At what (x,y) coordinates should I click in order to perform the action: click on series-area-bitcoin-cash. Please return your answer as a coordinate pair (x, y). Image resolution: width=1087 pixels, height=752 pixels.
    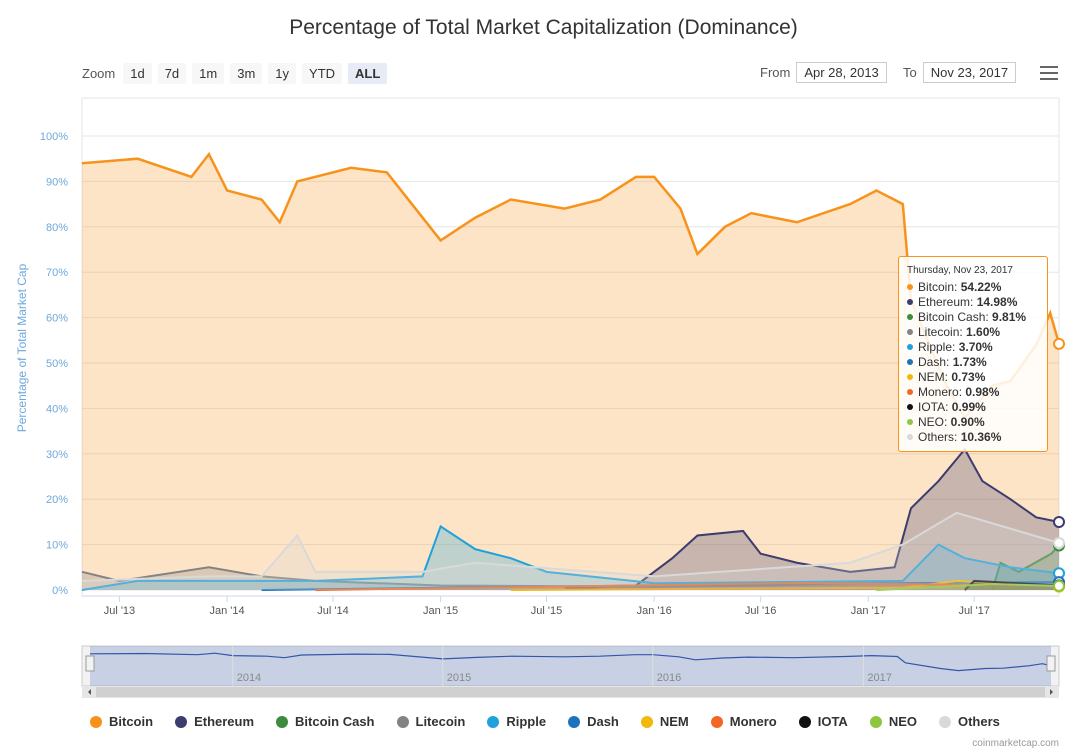
    Looking at the image, I should click on (1025, 567).